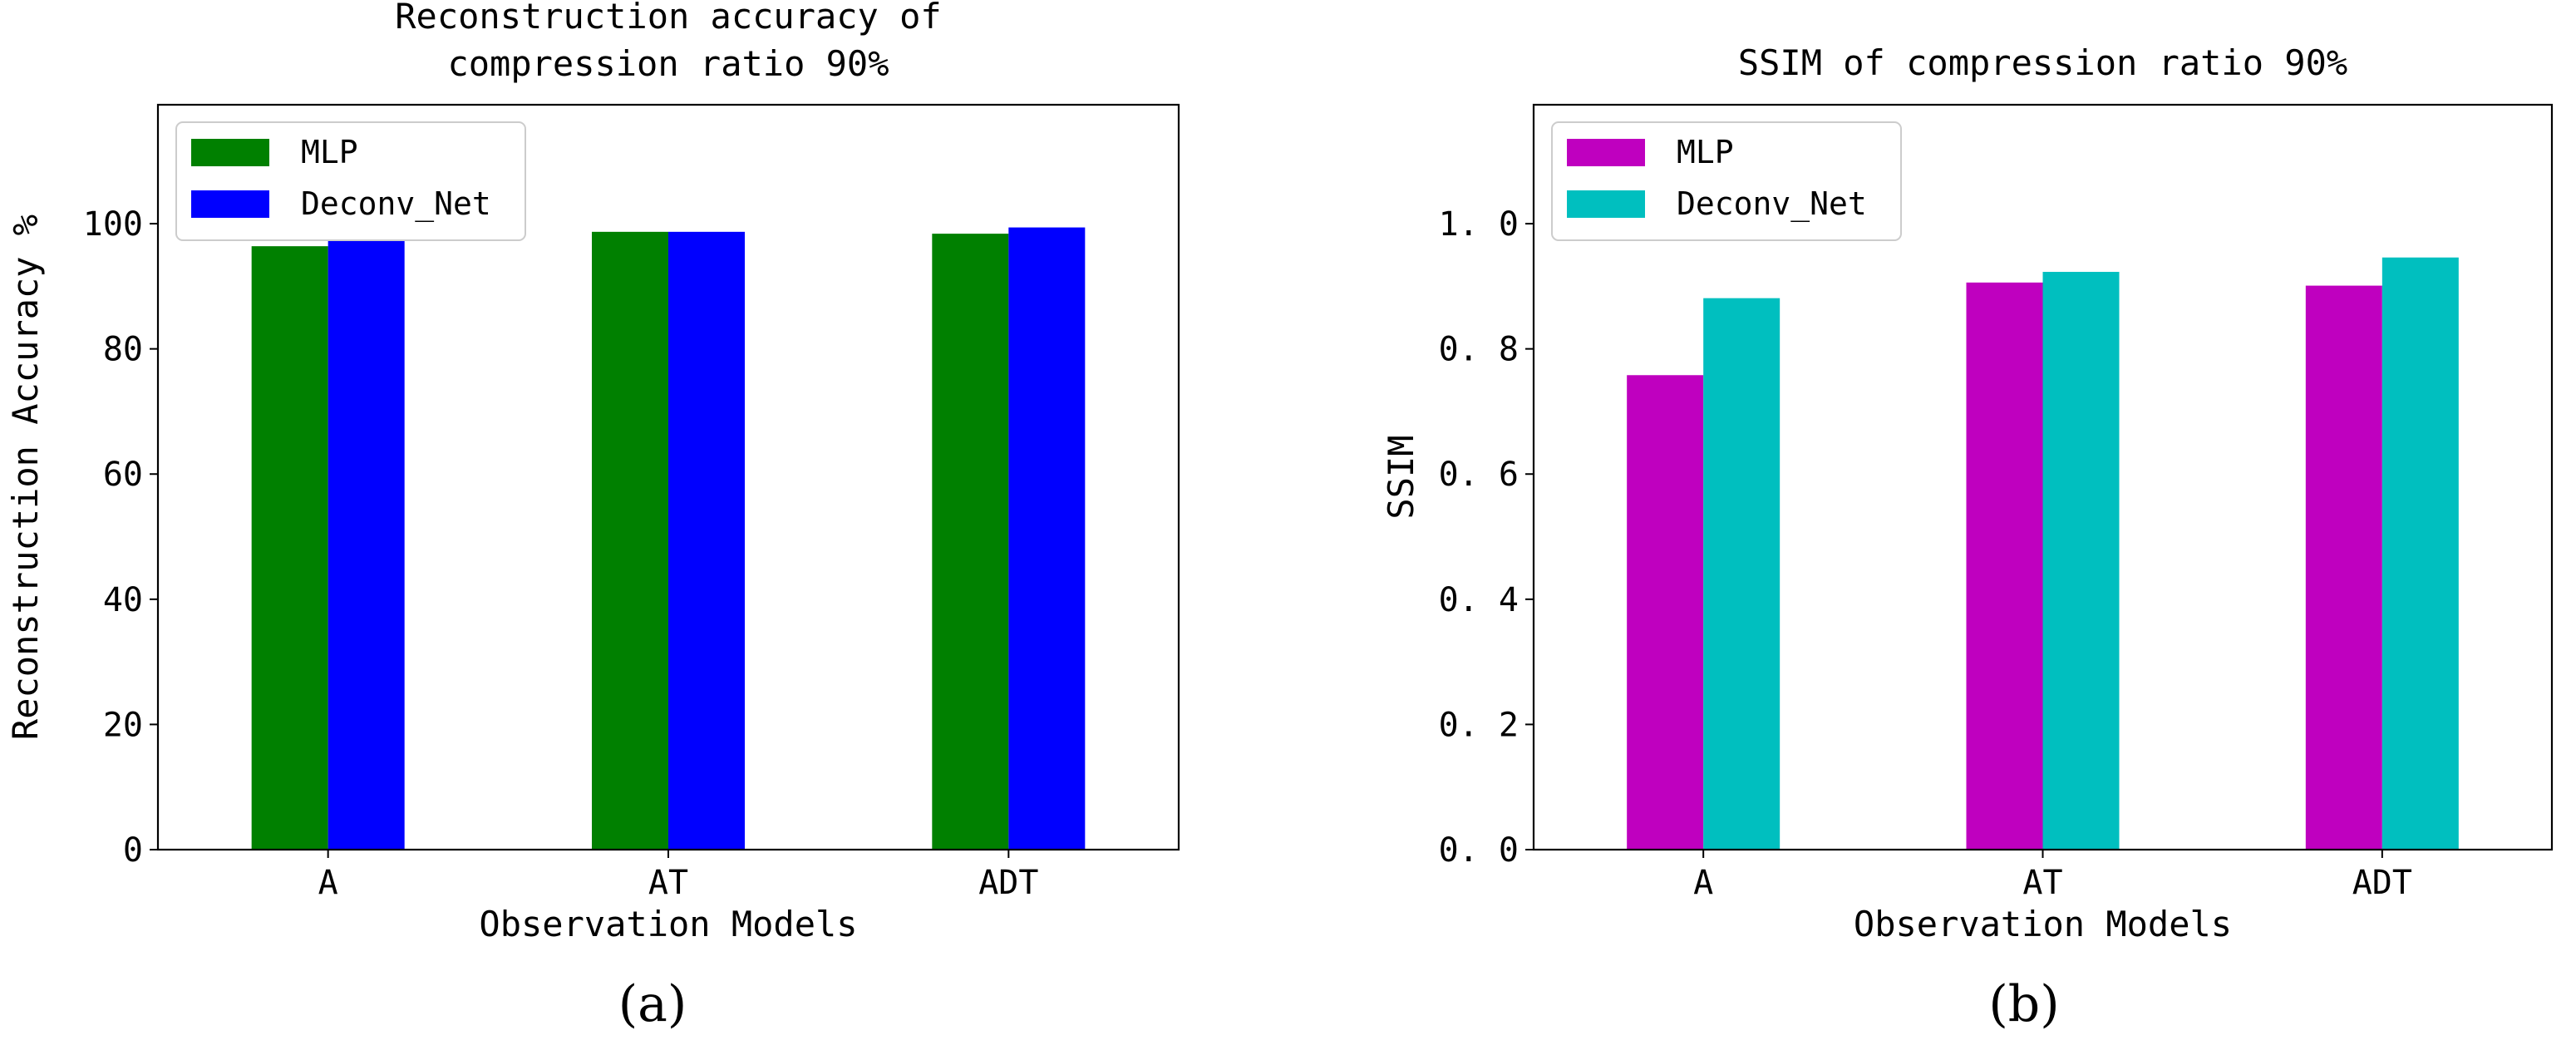 The image size is (2576, 1045). What do you see at coordinates (2023, 1004) in the screenshot?
I see `panel-caption: (b)` at bounding box center [2023, 1004].